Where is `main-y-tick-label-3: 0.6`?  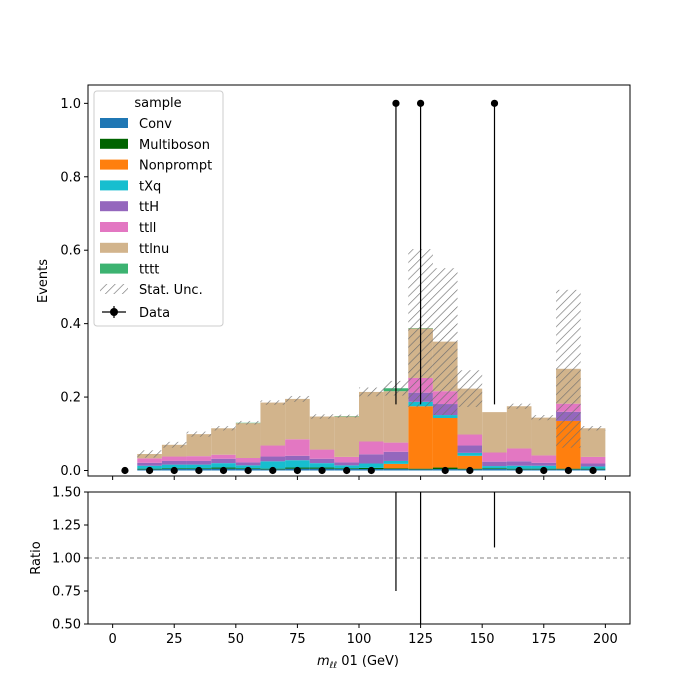 main-y-tick-label-3: 0.6 is located at coordinates (70, 251).